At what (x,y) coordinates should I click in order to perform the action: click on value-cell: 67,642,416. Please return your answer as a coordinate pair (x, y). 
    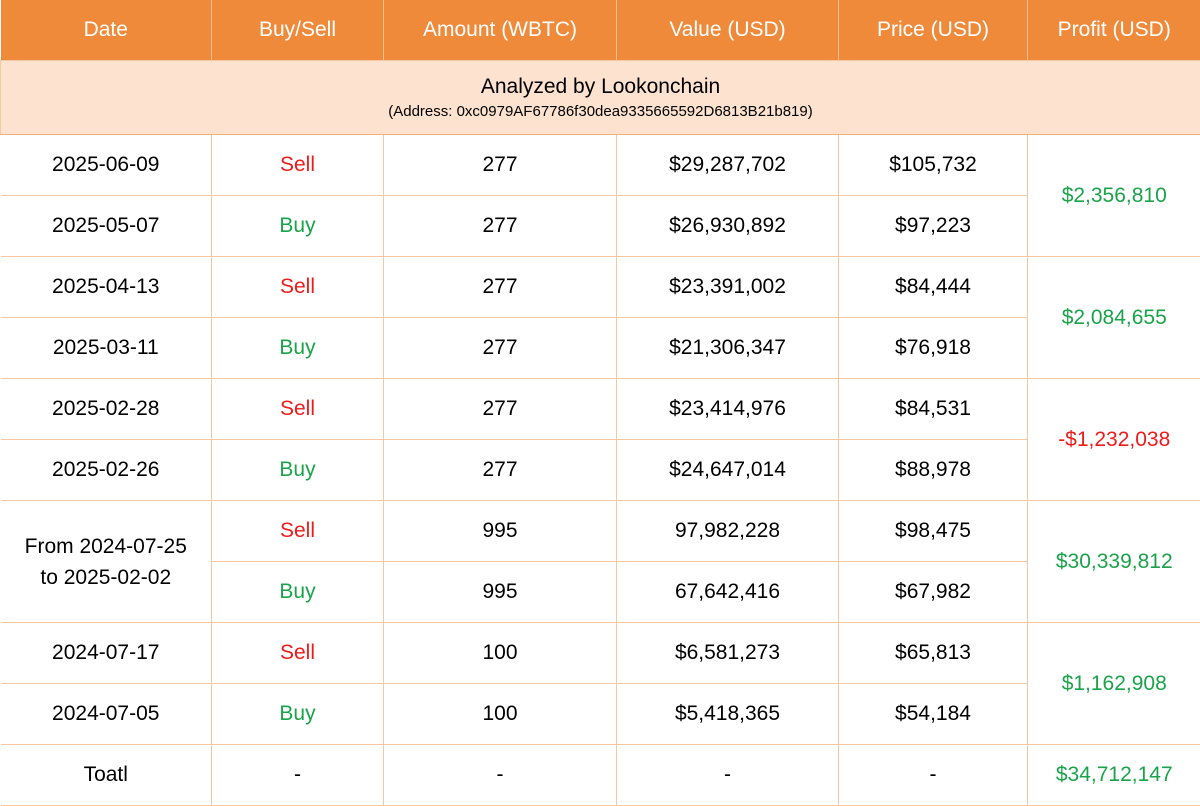
    Looking at the image, I should click on (727, 592).